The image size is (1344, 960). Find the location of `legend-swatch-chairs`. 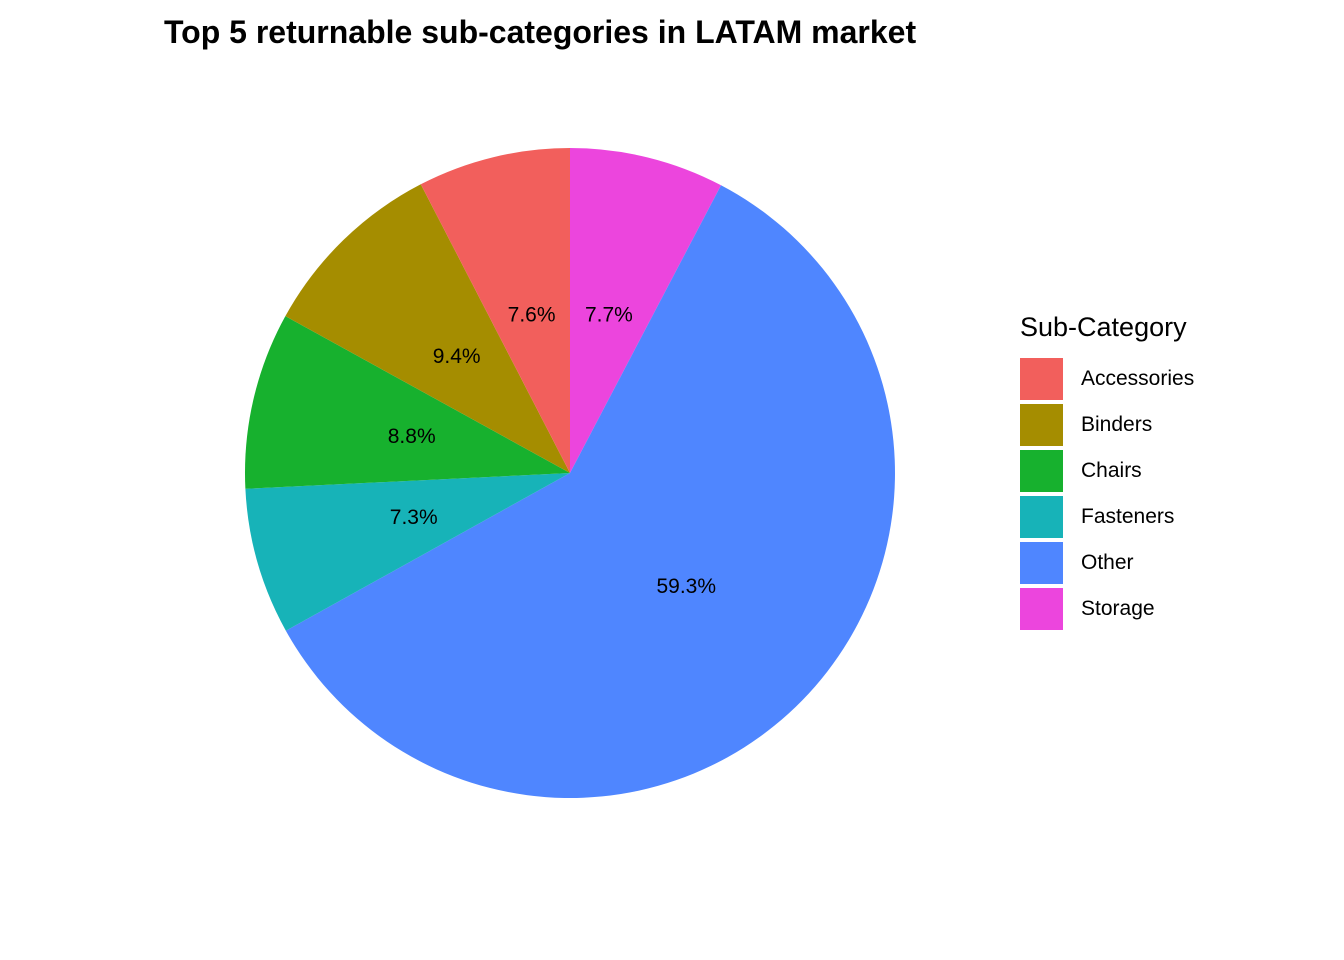

legend-swatch-chairs is located at coordinates (1041, 471).